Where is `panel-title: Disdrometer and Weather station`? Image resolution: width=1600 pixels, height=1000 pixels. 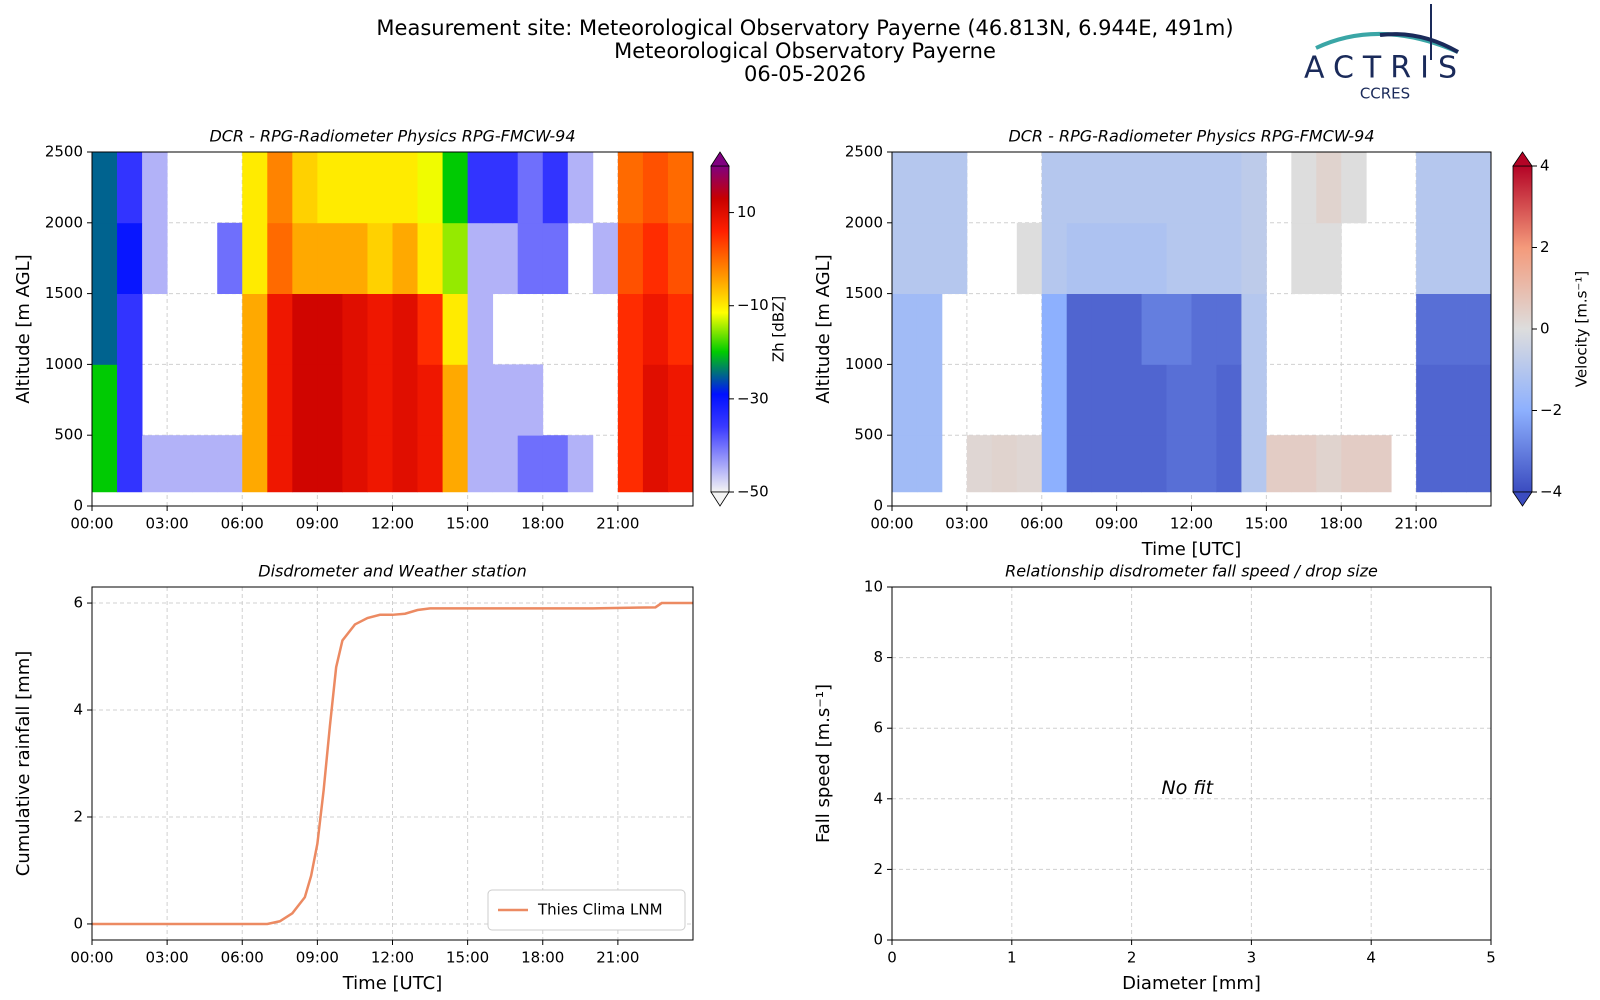
panel-title: Disdrometer and Weather station is located at coordinates (392, 571).